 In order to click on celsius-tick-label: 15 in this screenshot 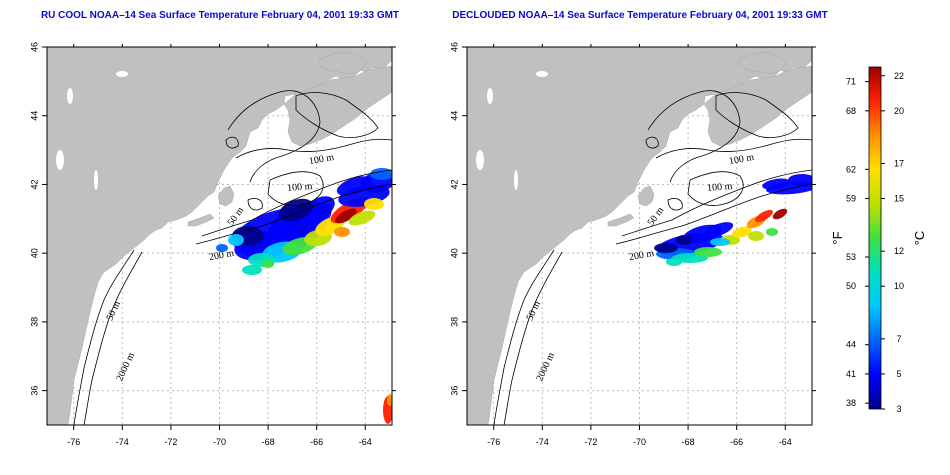, I will do `click(899, 199)`.